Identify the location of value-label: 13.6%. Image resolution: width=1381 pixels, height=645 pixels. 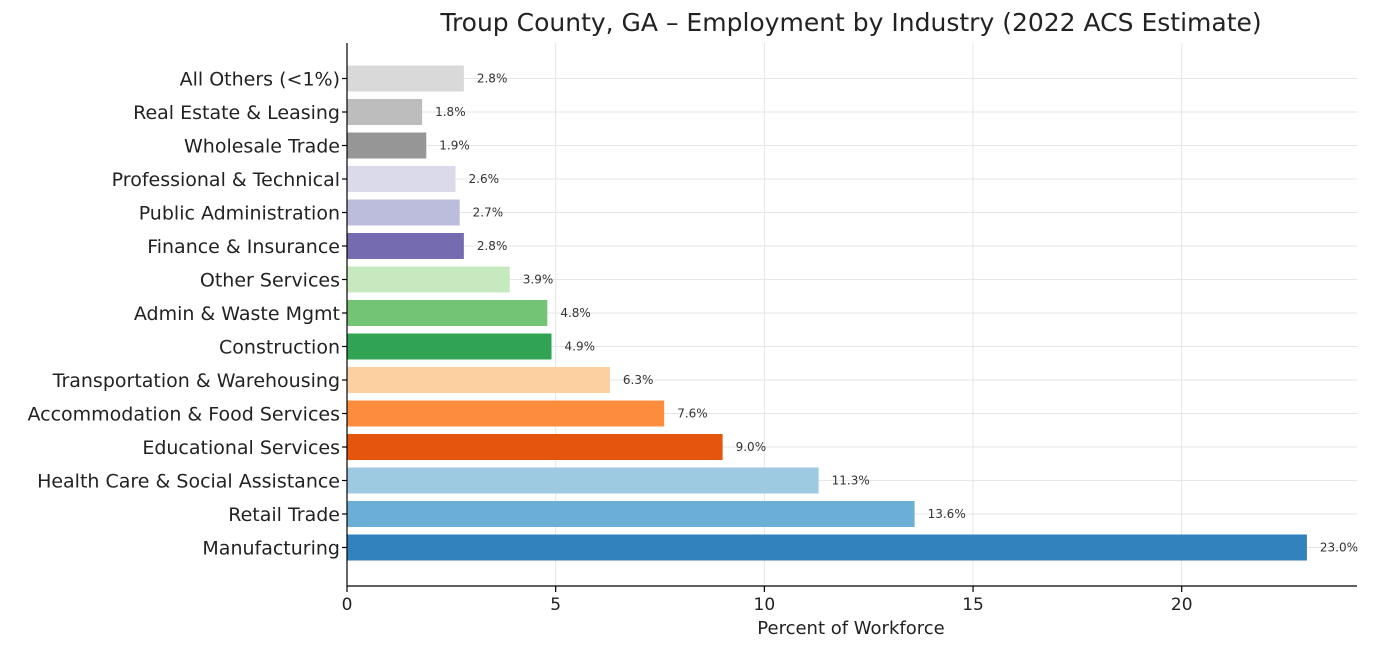
(947, 514).